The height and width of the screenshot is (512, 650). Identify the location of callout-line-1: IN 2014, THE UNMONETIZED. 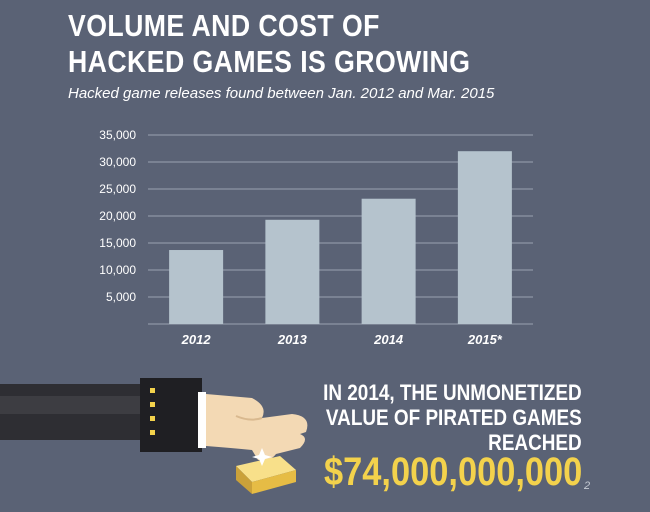
(452, 392).